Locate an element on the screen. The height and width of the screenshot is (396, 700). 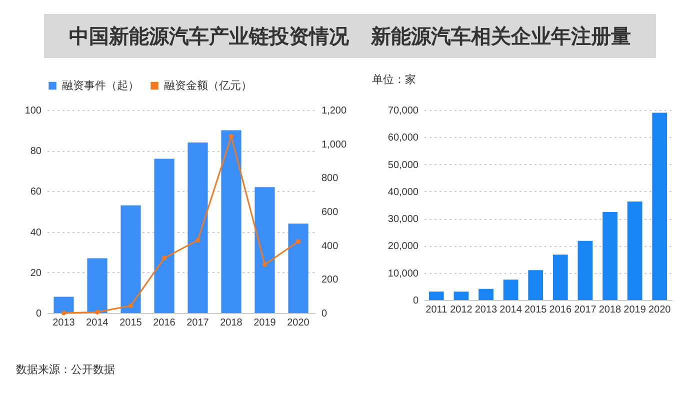
y-tick-label: 100 is located at coordinates (33, 111).